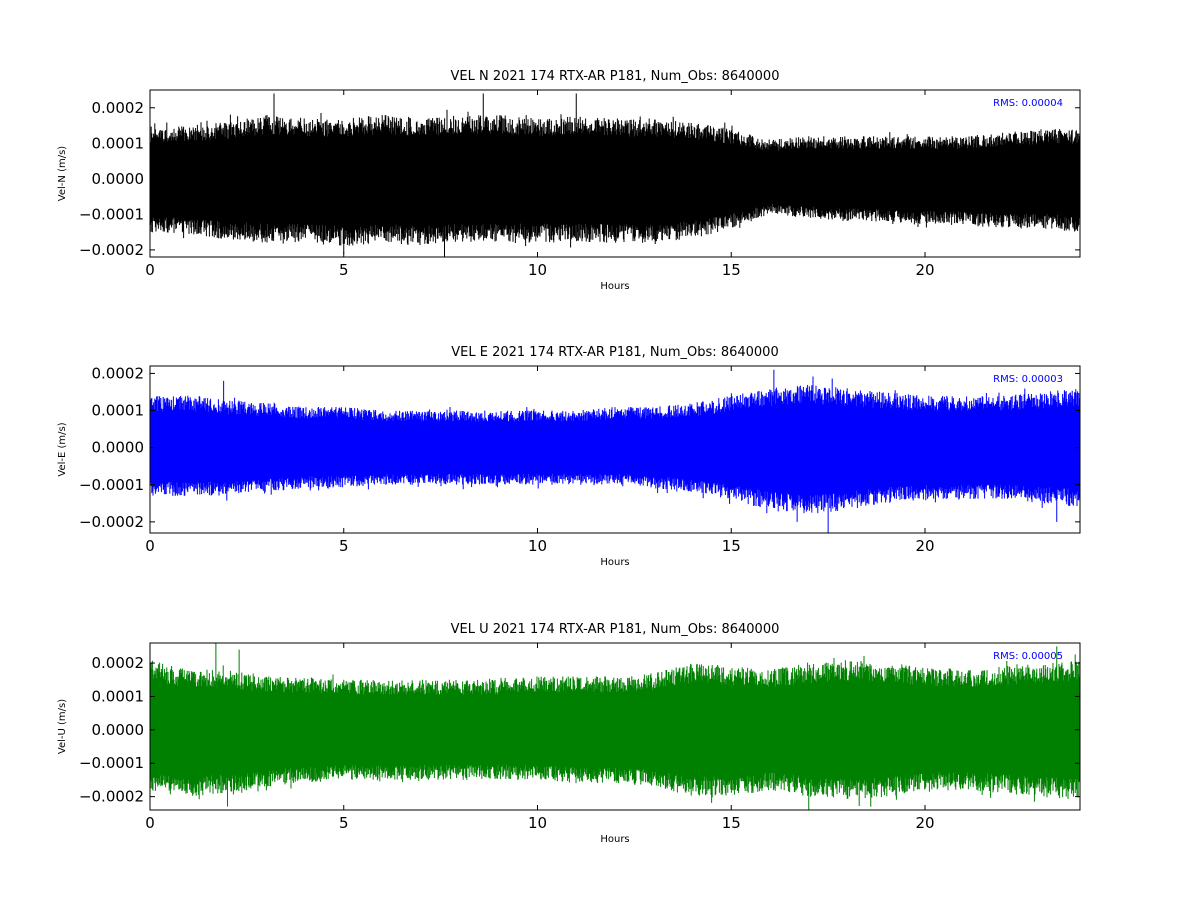 The image size is (1200, 900). I want to click on rms-annotation: RMS: 0.00004, so click(1028, 103).